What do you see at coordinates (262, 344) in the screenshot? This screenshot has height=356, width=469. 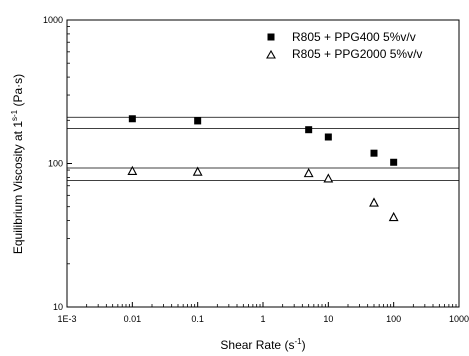 I see `x-axis-title: Shear Rate (s-1)` at bounding box center [262, 344].